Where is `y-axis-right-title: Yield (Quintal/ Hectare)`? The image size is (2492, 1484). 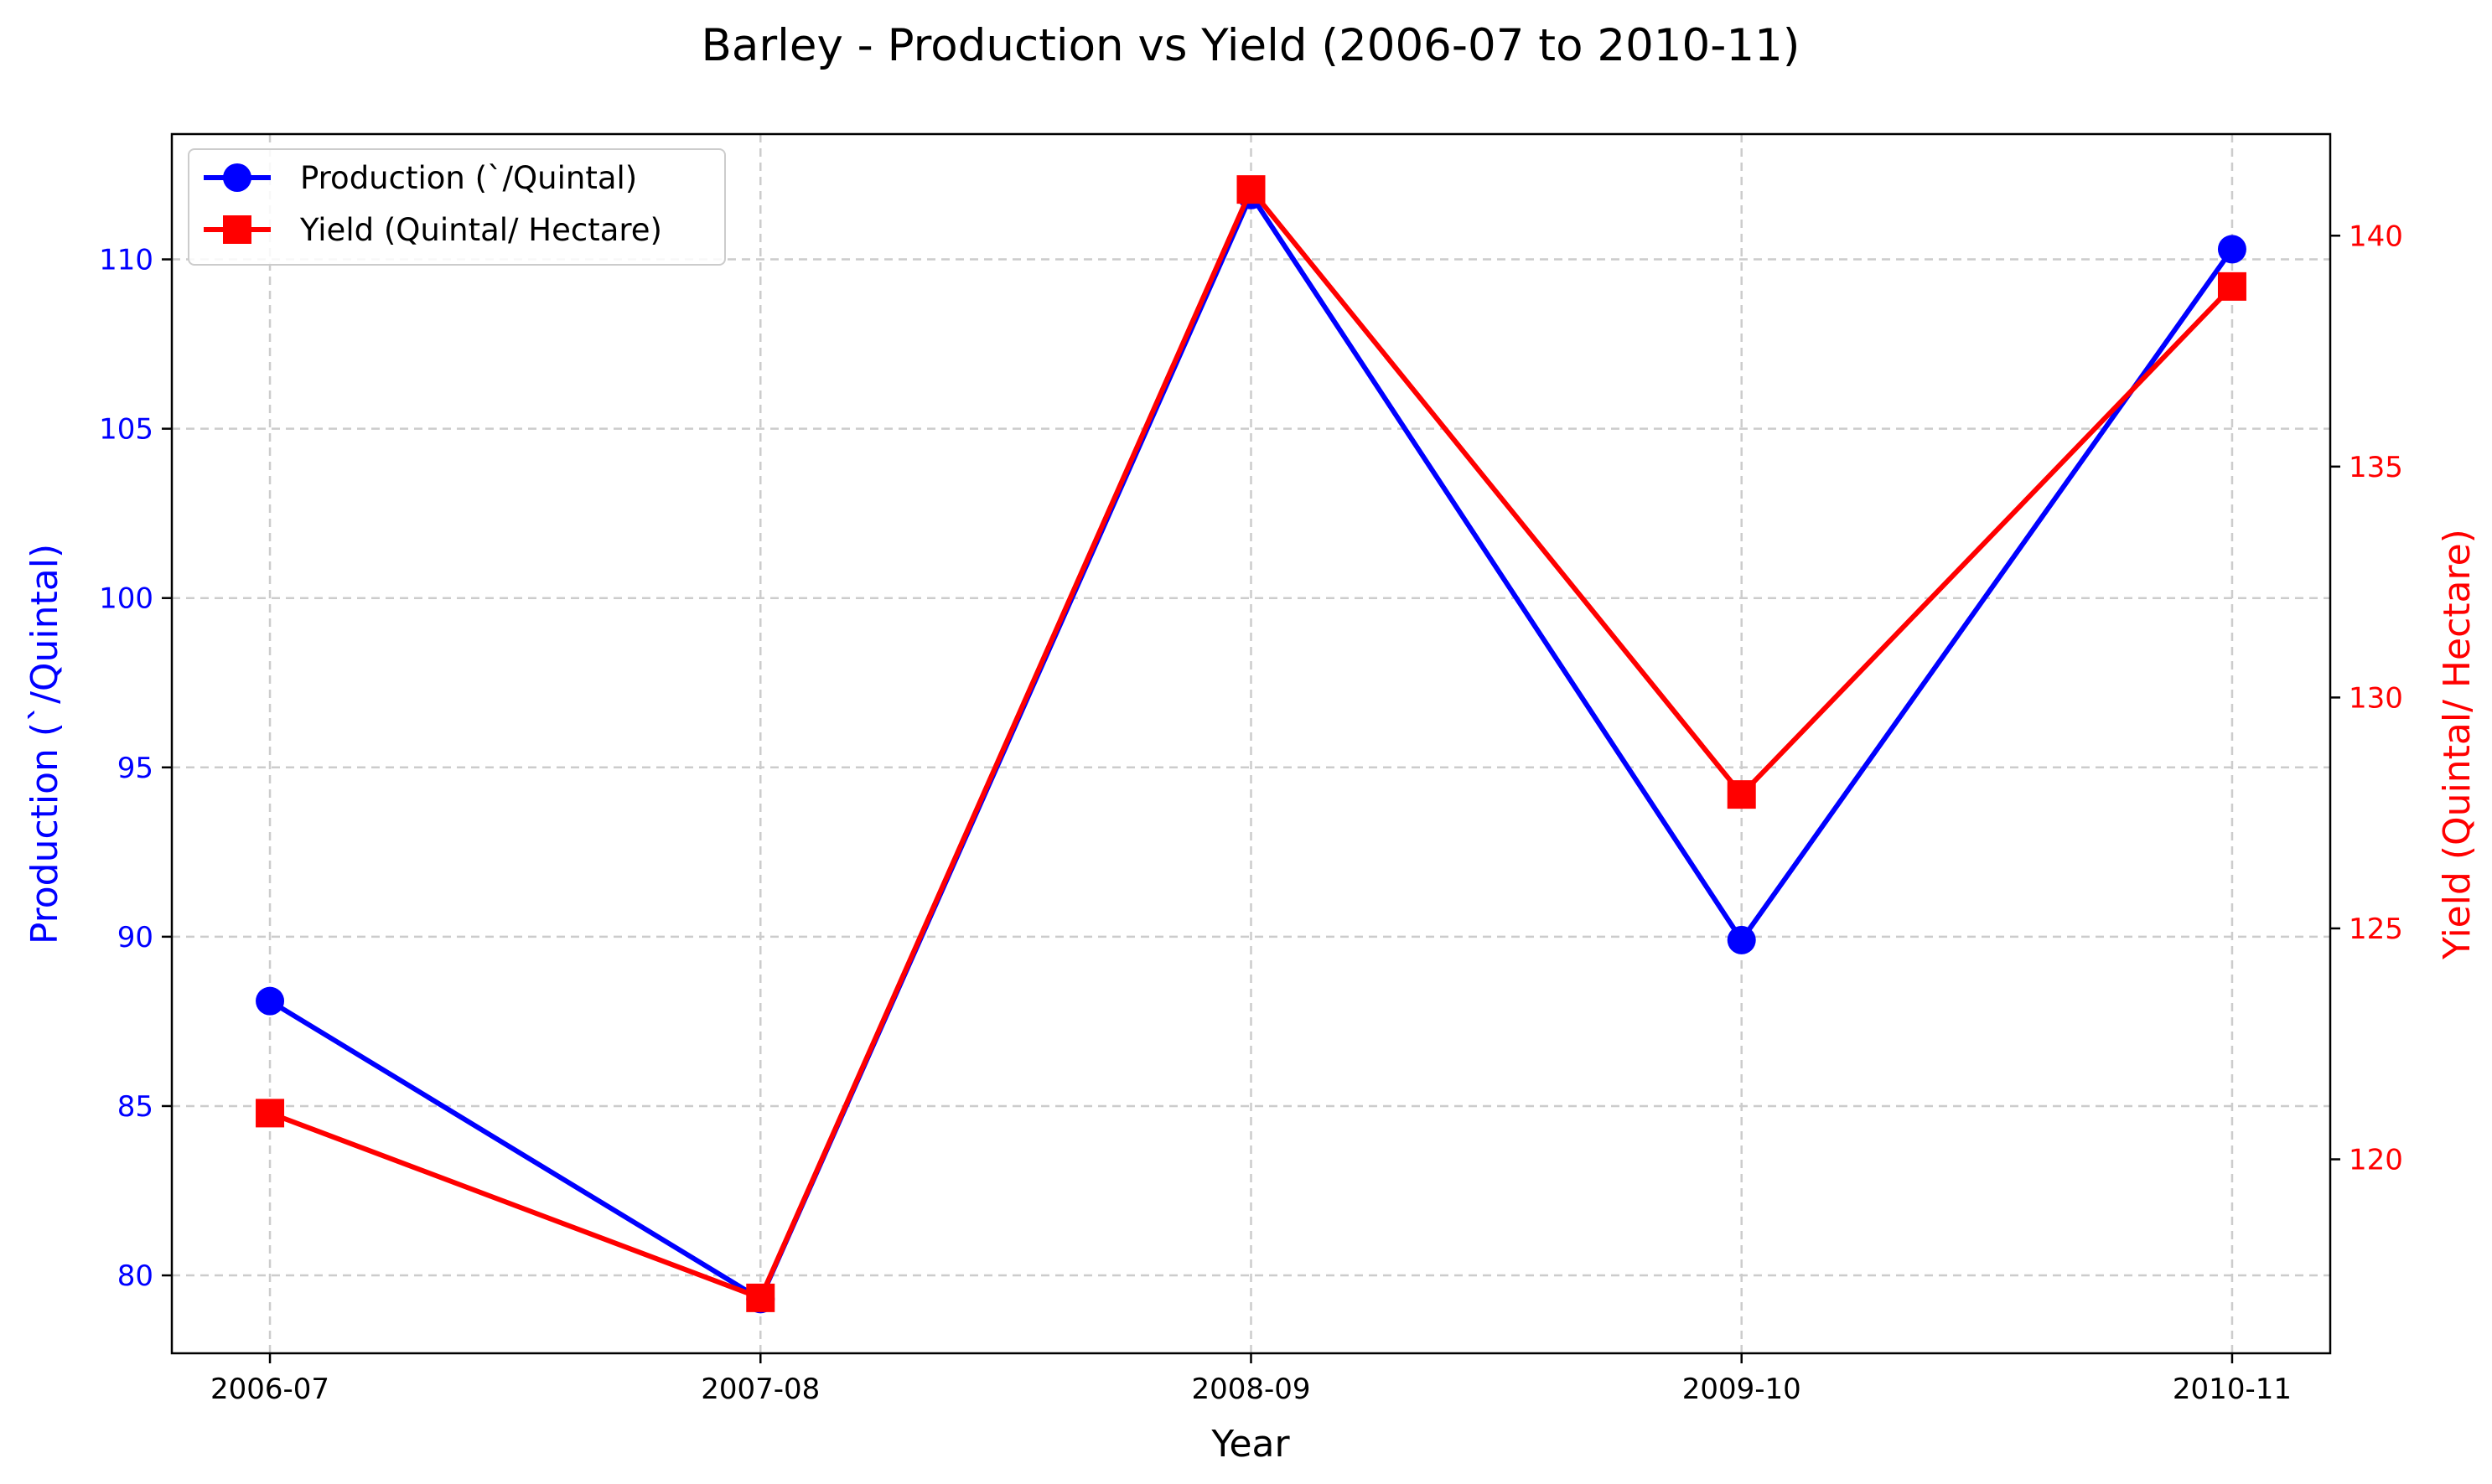 y-axis-right-title: Yield (Quintal/ Hectare) is located at coordinates (2457, 744).